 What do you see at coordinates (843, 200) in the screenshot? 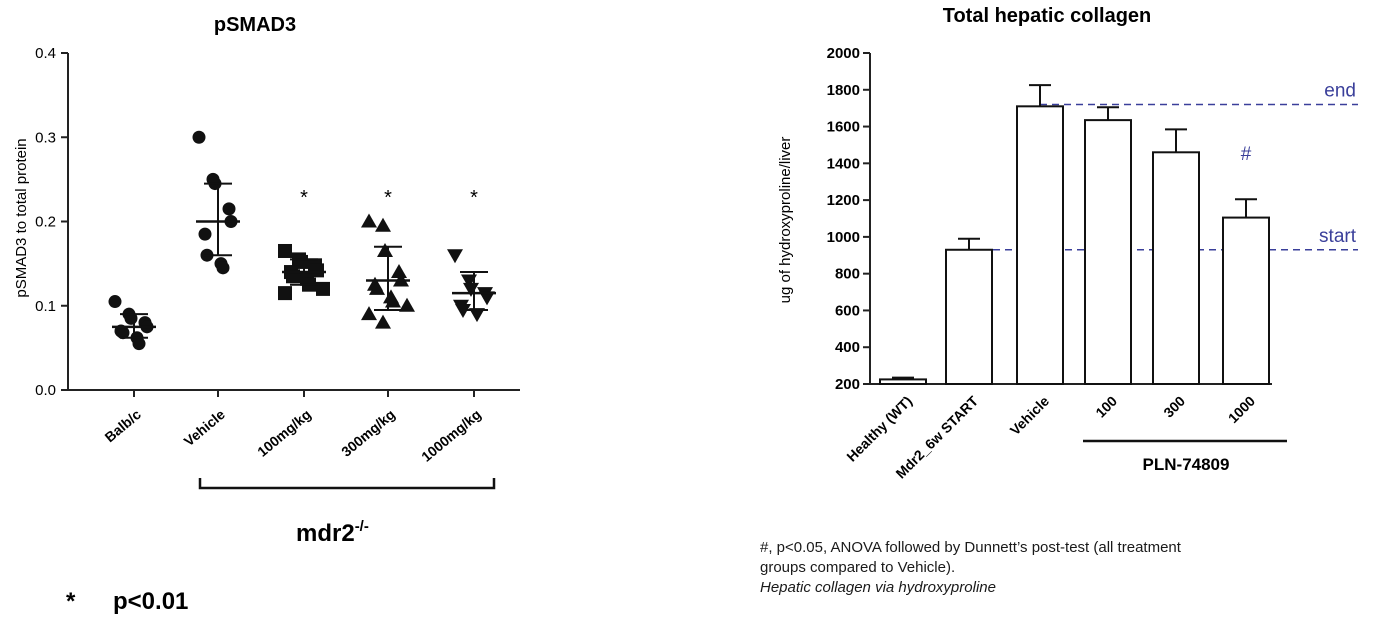
I see `right-y-tick-label: 1200` at bounding box center [843, 200].